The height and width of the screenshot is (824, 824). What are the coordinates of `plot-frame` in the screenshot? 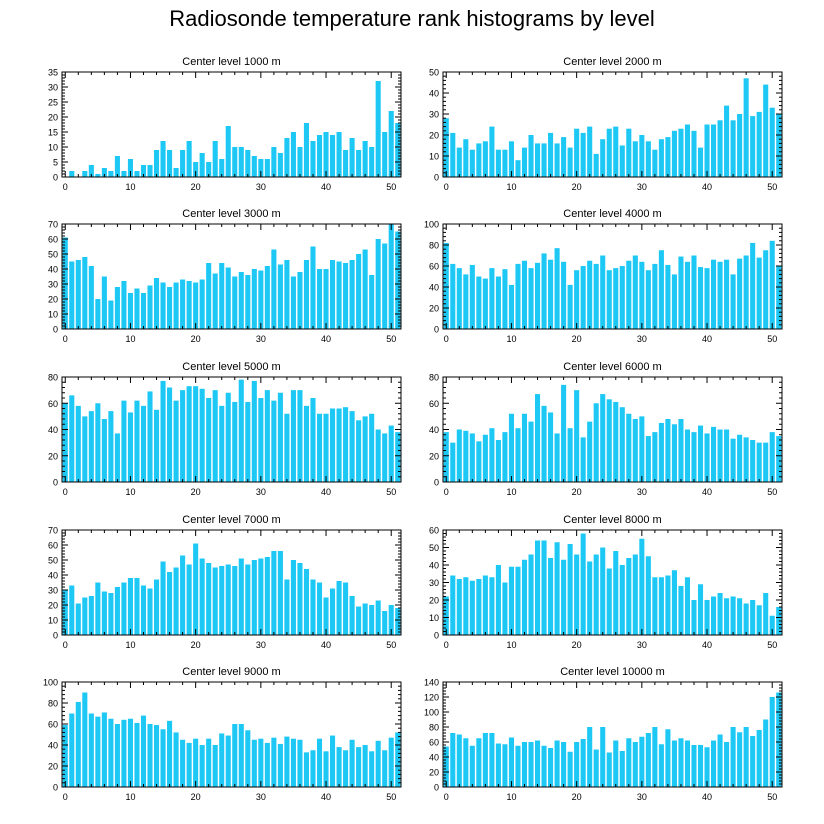 It's located at (231, 582).